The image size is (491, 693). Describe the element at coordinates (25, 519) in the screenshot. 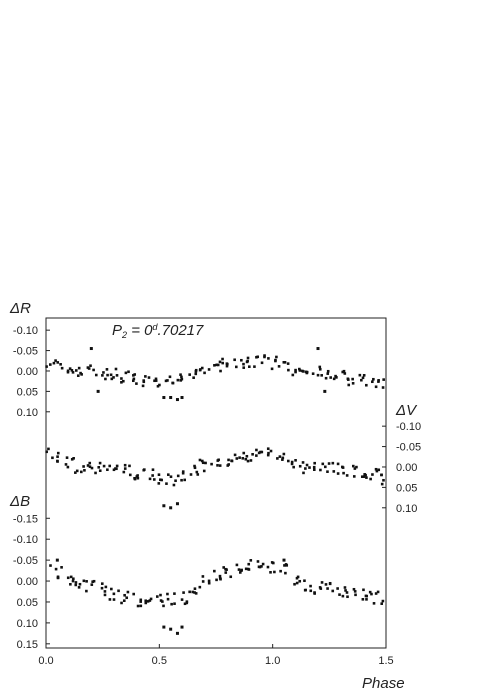

I see `y-tick-label: -0.15` at that location.